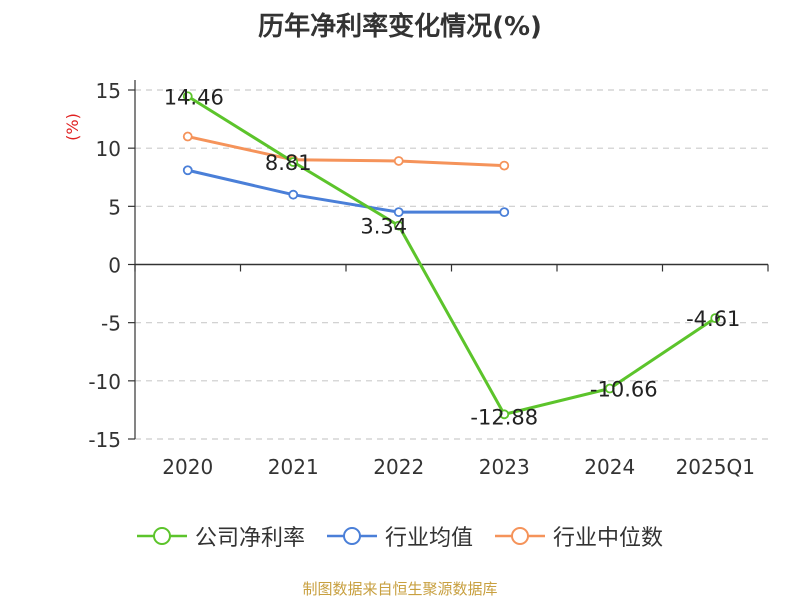 The image size is (800, 600). I want to click on legend-label: 公司净利率, so click(249, 538).